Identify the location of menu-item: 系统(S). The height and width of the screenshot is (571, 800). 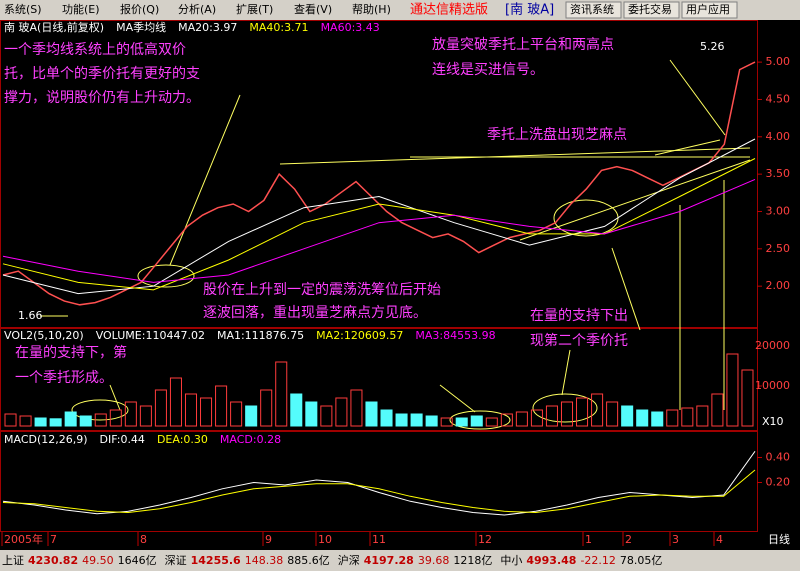
(23, 9).